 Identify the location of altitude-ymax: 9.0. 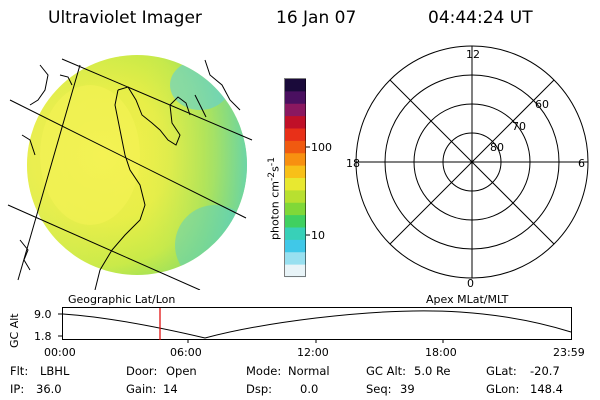
(43, 314).